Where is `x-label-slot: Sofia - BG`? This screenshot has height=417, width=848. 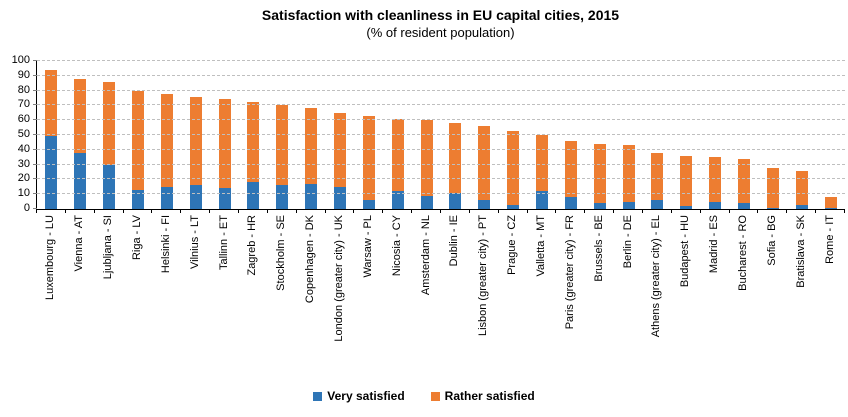 x-label-slot: Sofia - BG is located at coordinates (771, 299).